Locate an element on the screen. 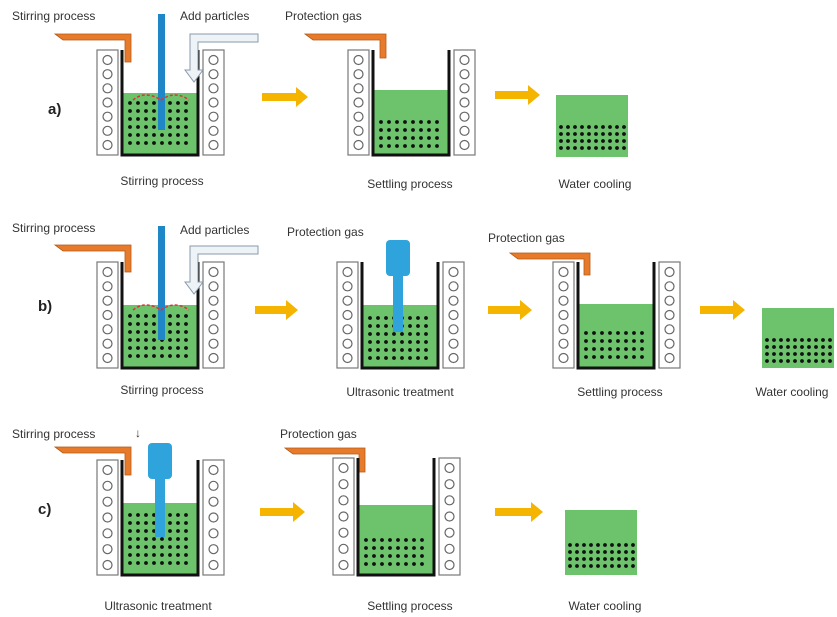 This screenshot has height=617, width=837. sonotrode-horn is located at coordinates (398, 303).